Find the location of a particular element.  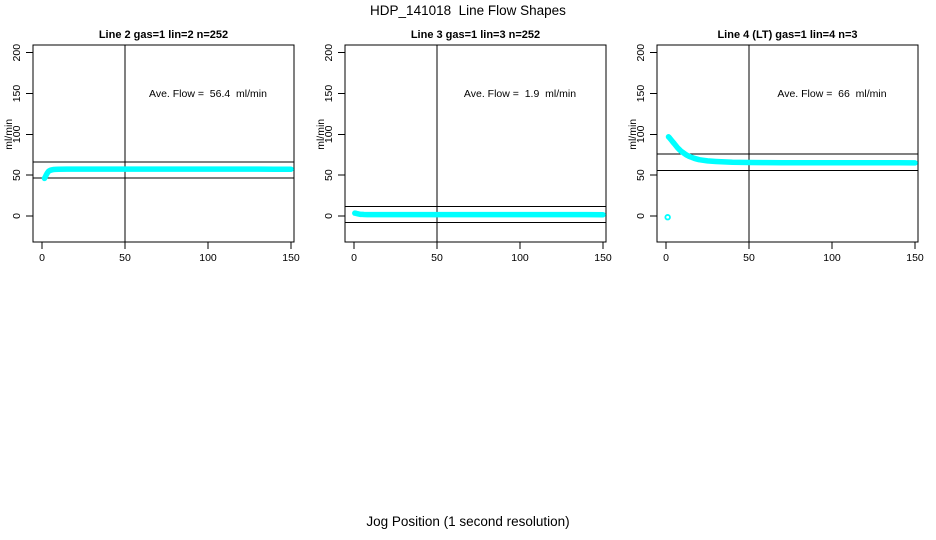

x-axis-label: Jog Position (1 second resolution) is located at coordinates (468, 521).